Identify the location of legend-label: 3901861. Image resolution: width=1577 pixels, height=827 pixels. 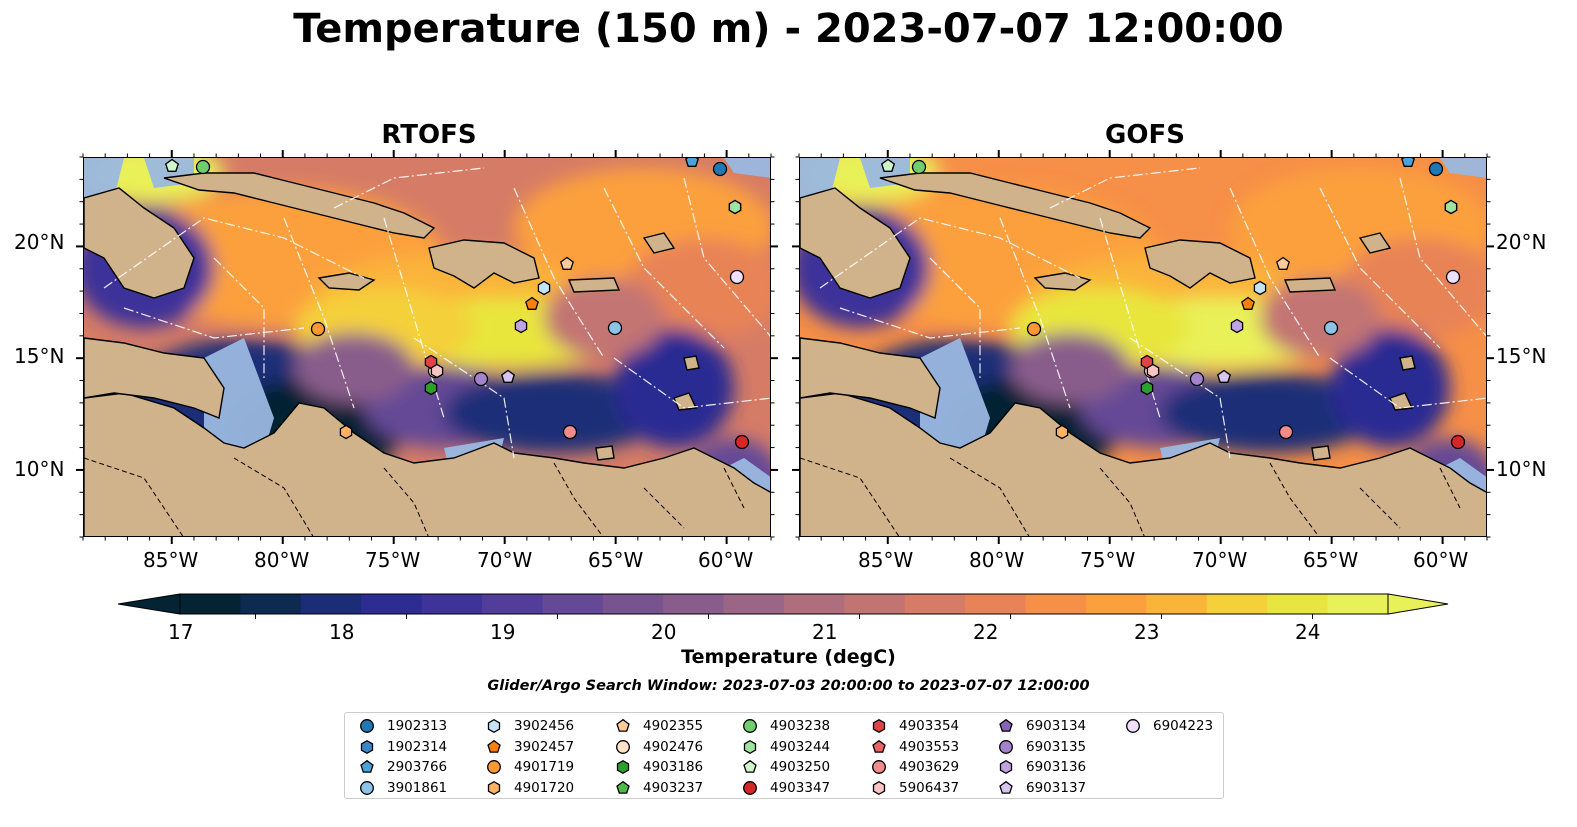
(417, 787).